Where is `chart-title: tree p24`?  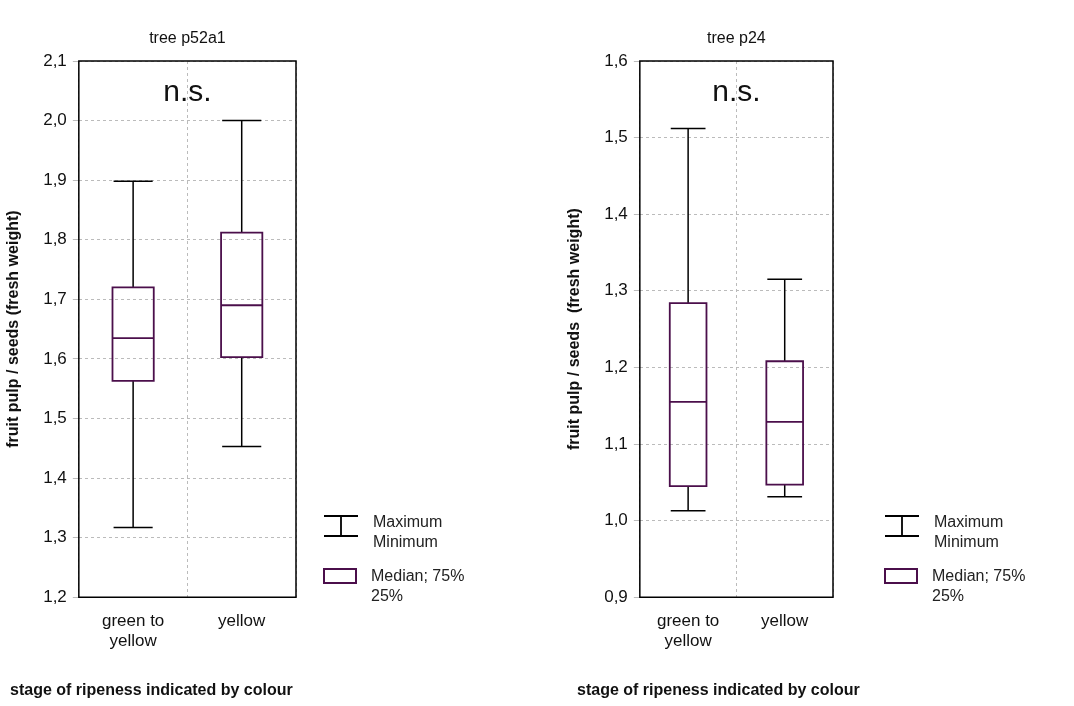
chart-title: tree p24 is located at coordinates (736, 37).